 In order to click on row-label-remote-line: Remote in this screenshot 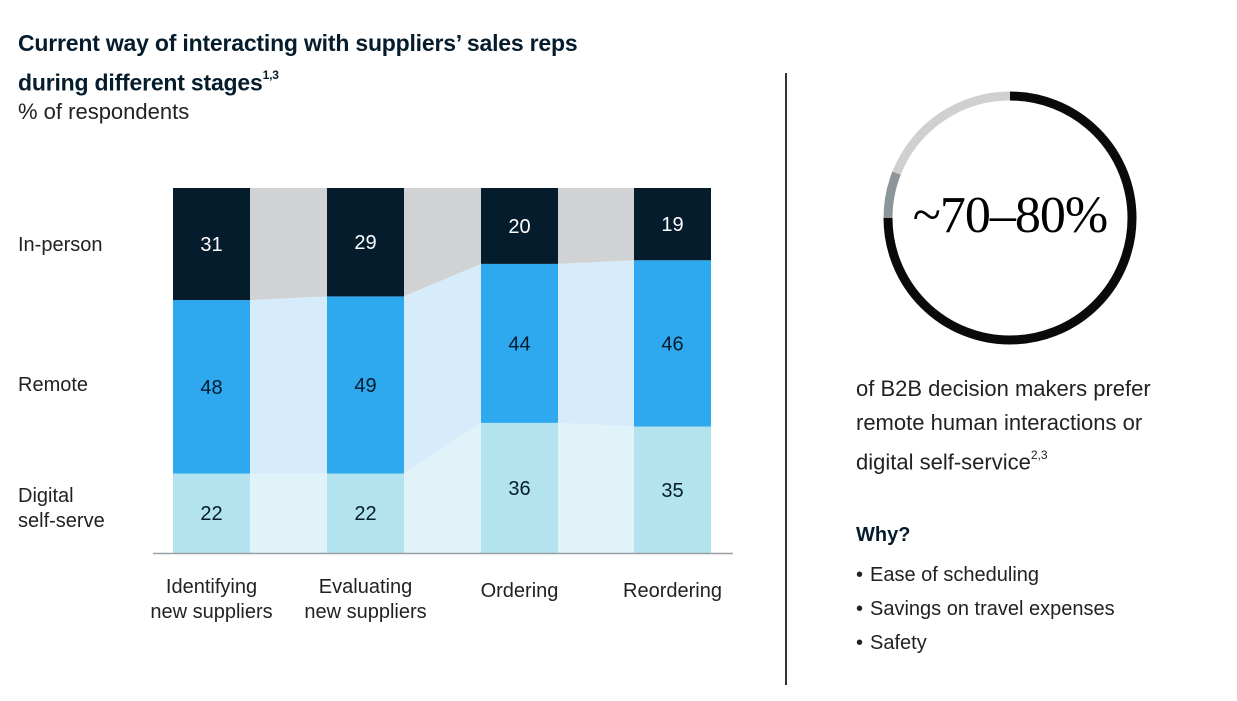, I will do `click(53, 385)`.